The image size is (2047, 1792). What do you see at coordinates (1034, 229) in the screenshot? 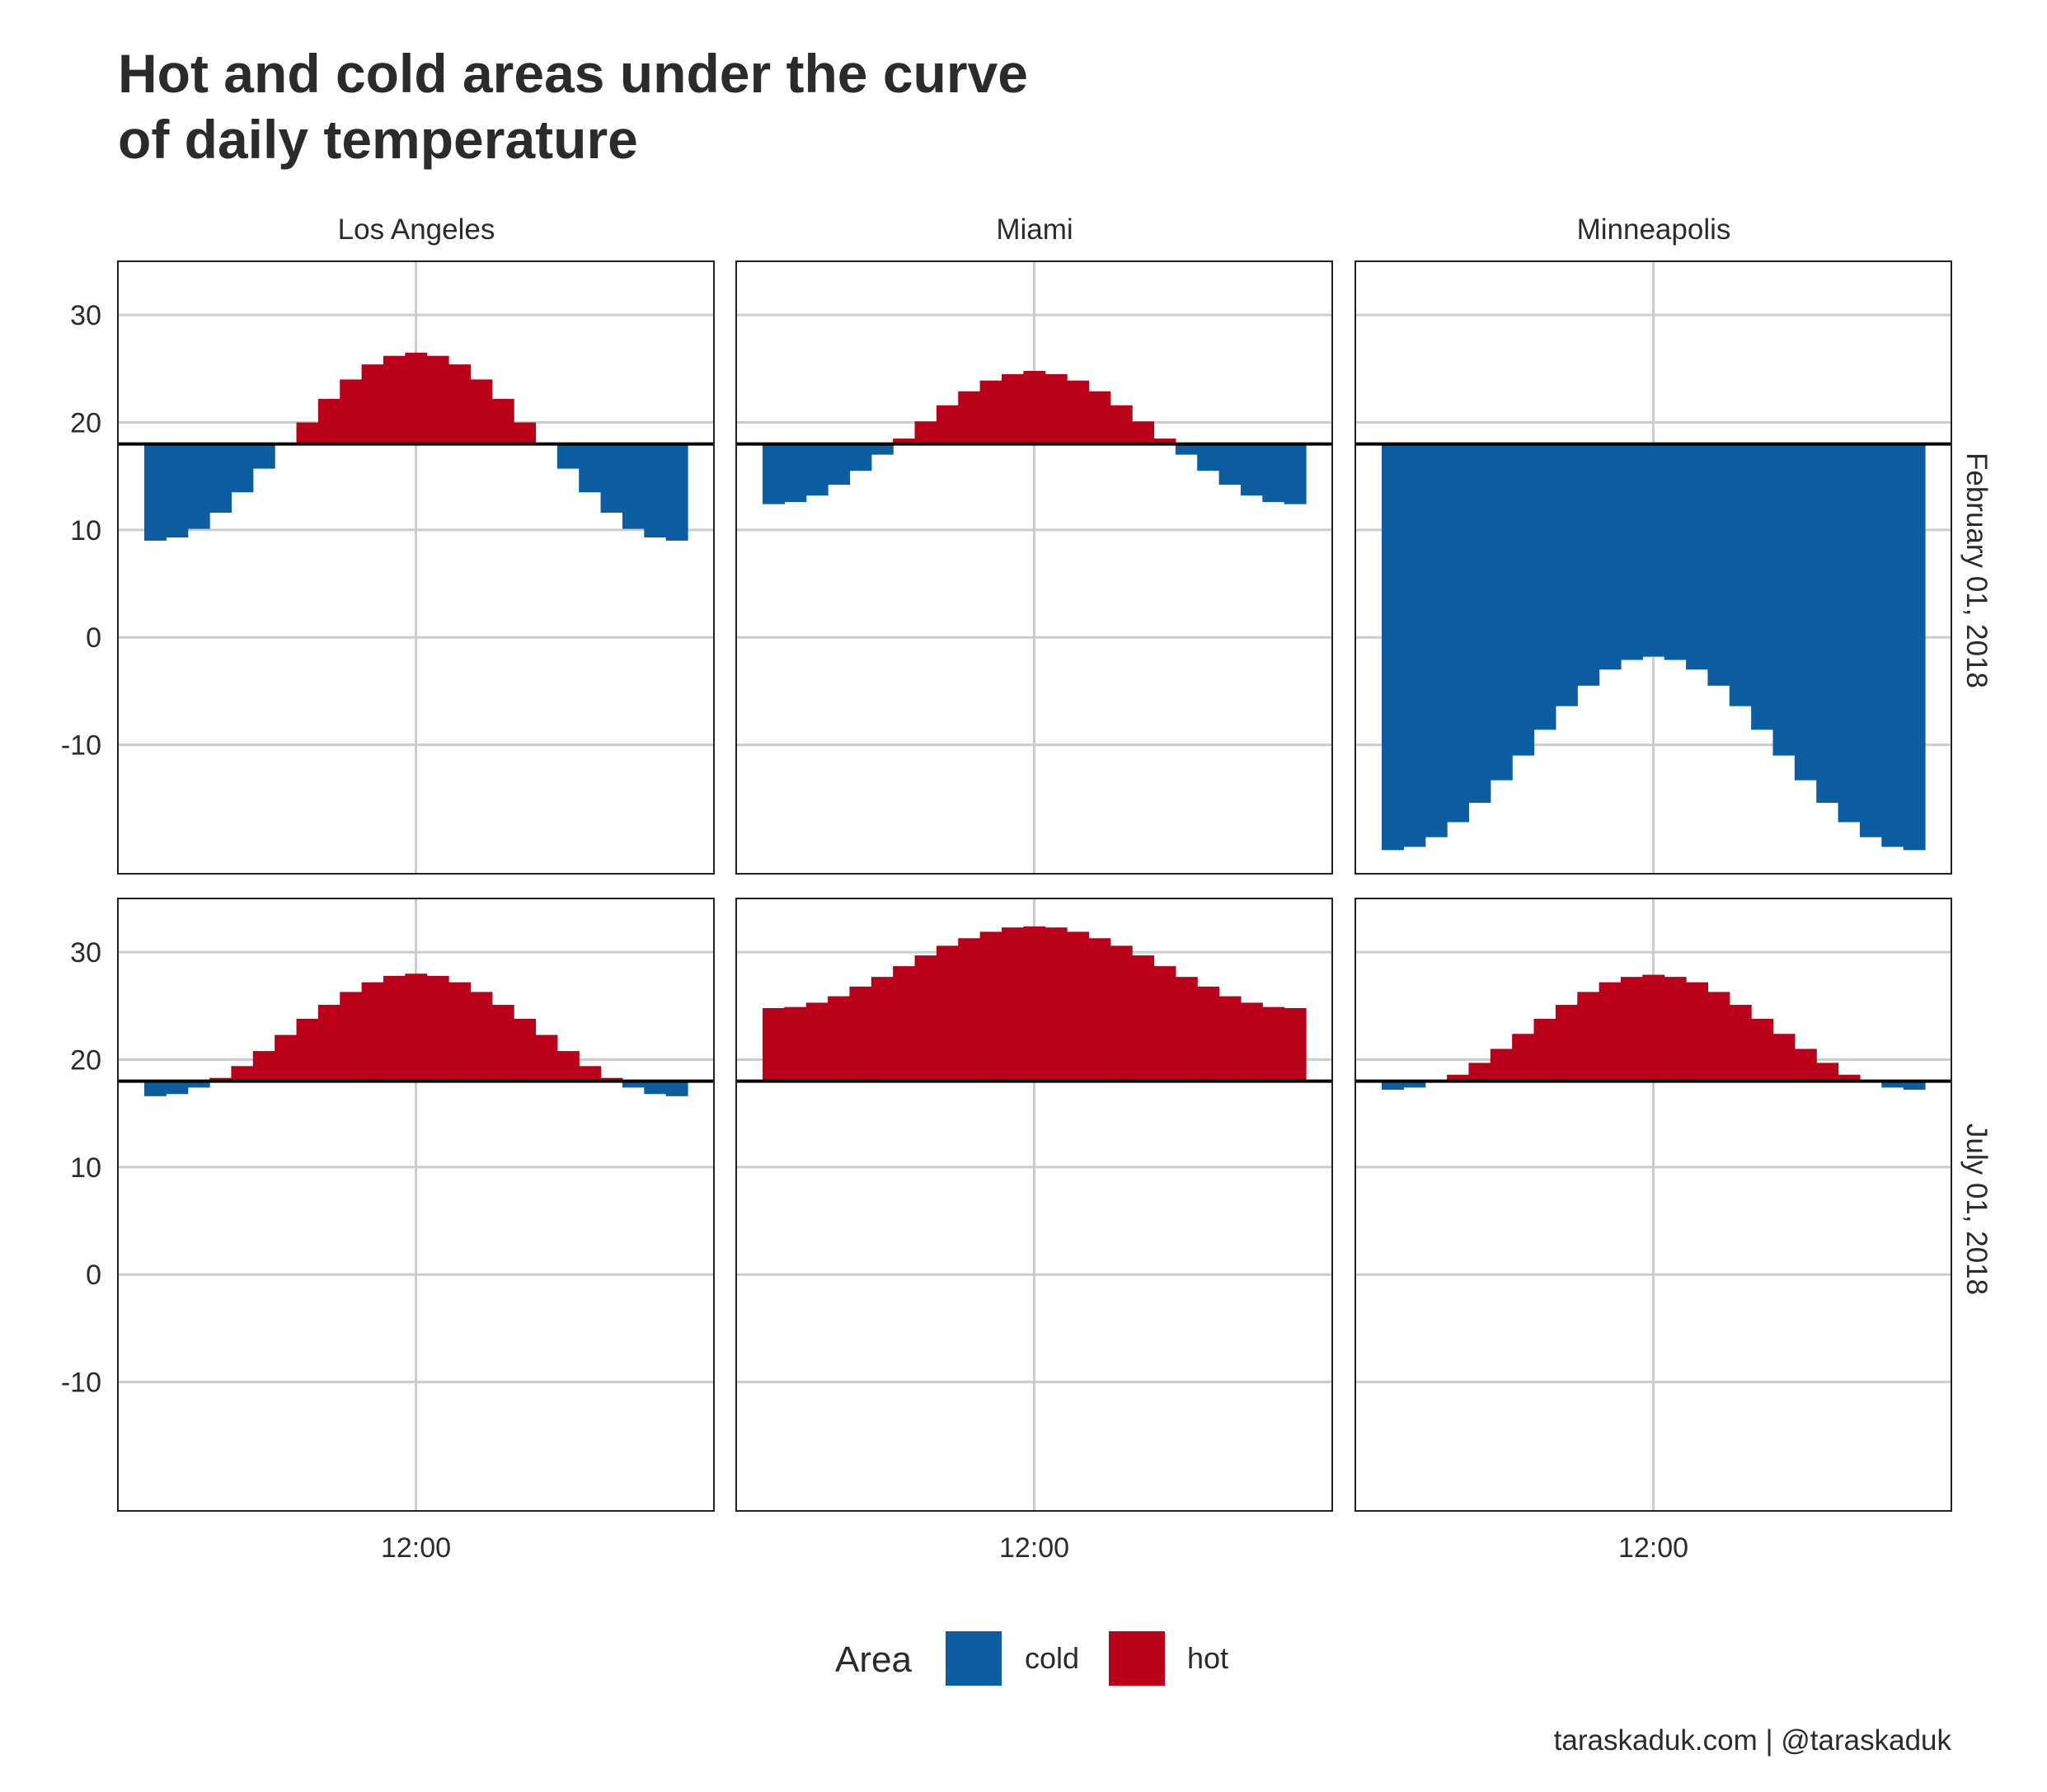
I see `strip-label-miami: Miami` at bounding box center [1034, 229].